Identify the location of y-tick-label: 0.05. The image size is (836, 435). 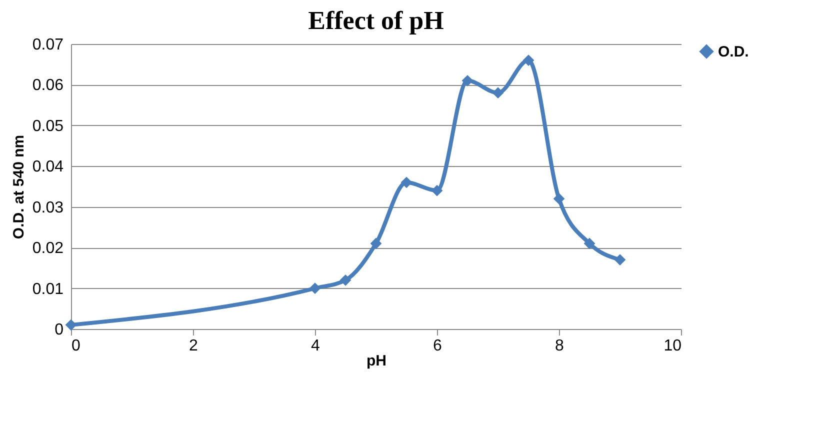
(48, 126).